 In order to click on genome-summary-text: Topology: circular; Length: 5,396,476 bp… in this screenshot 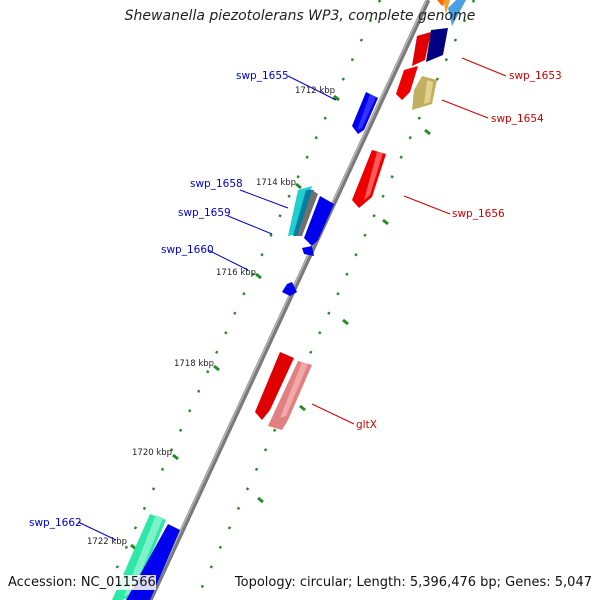, I will do `click(413, 582)`.